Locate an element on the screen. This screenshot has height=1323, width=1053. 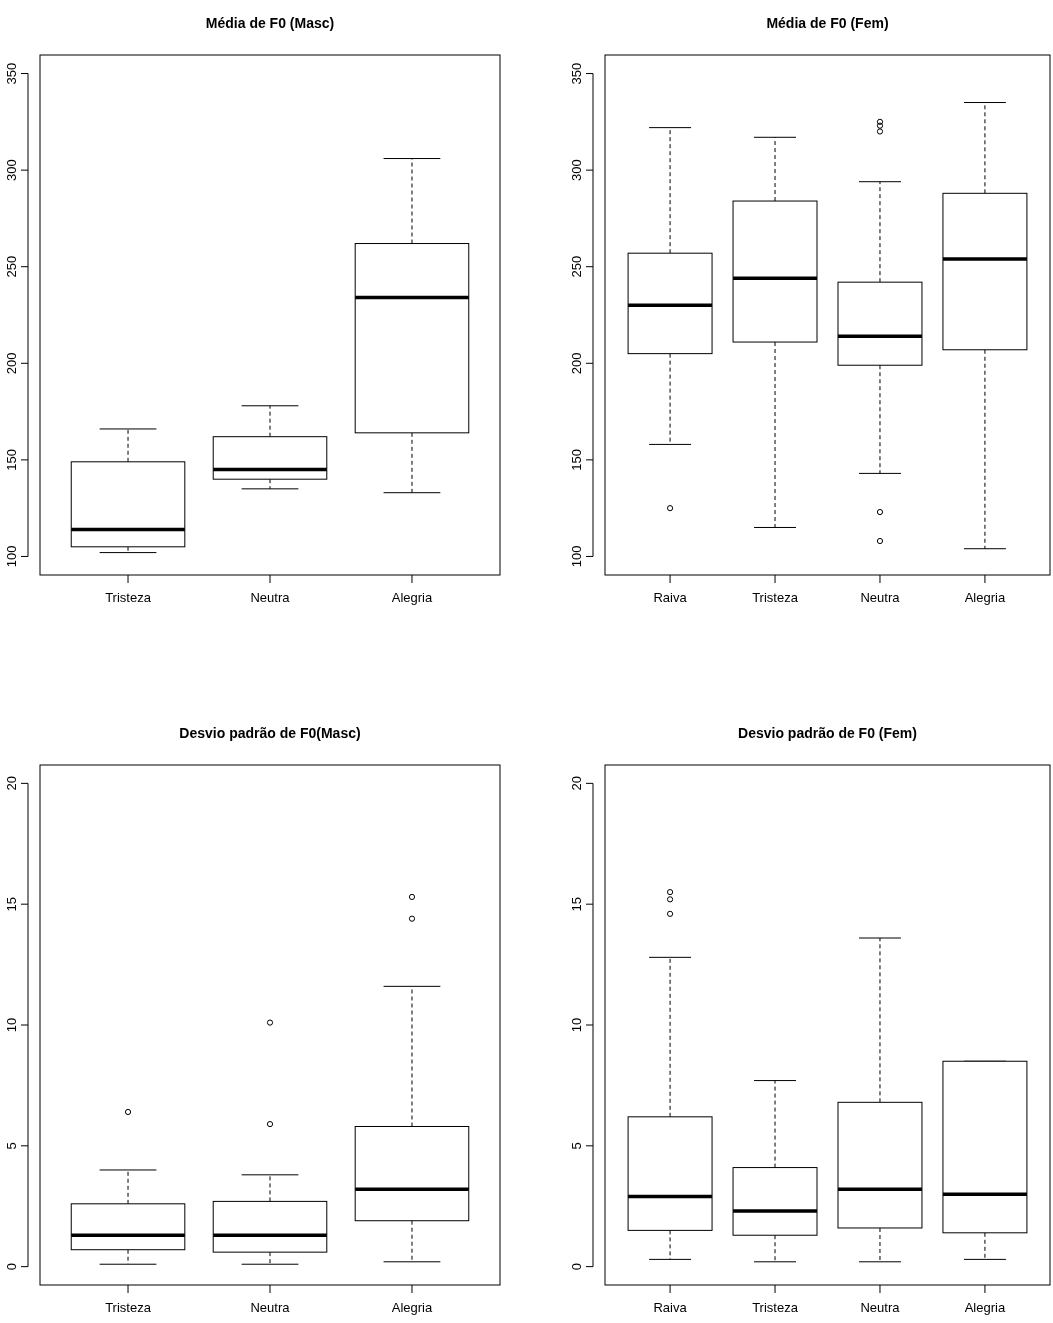
chart-title: Desvio padrão de F0(Masc) is located at coordinates (270, 733).